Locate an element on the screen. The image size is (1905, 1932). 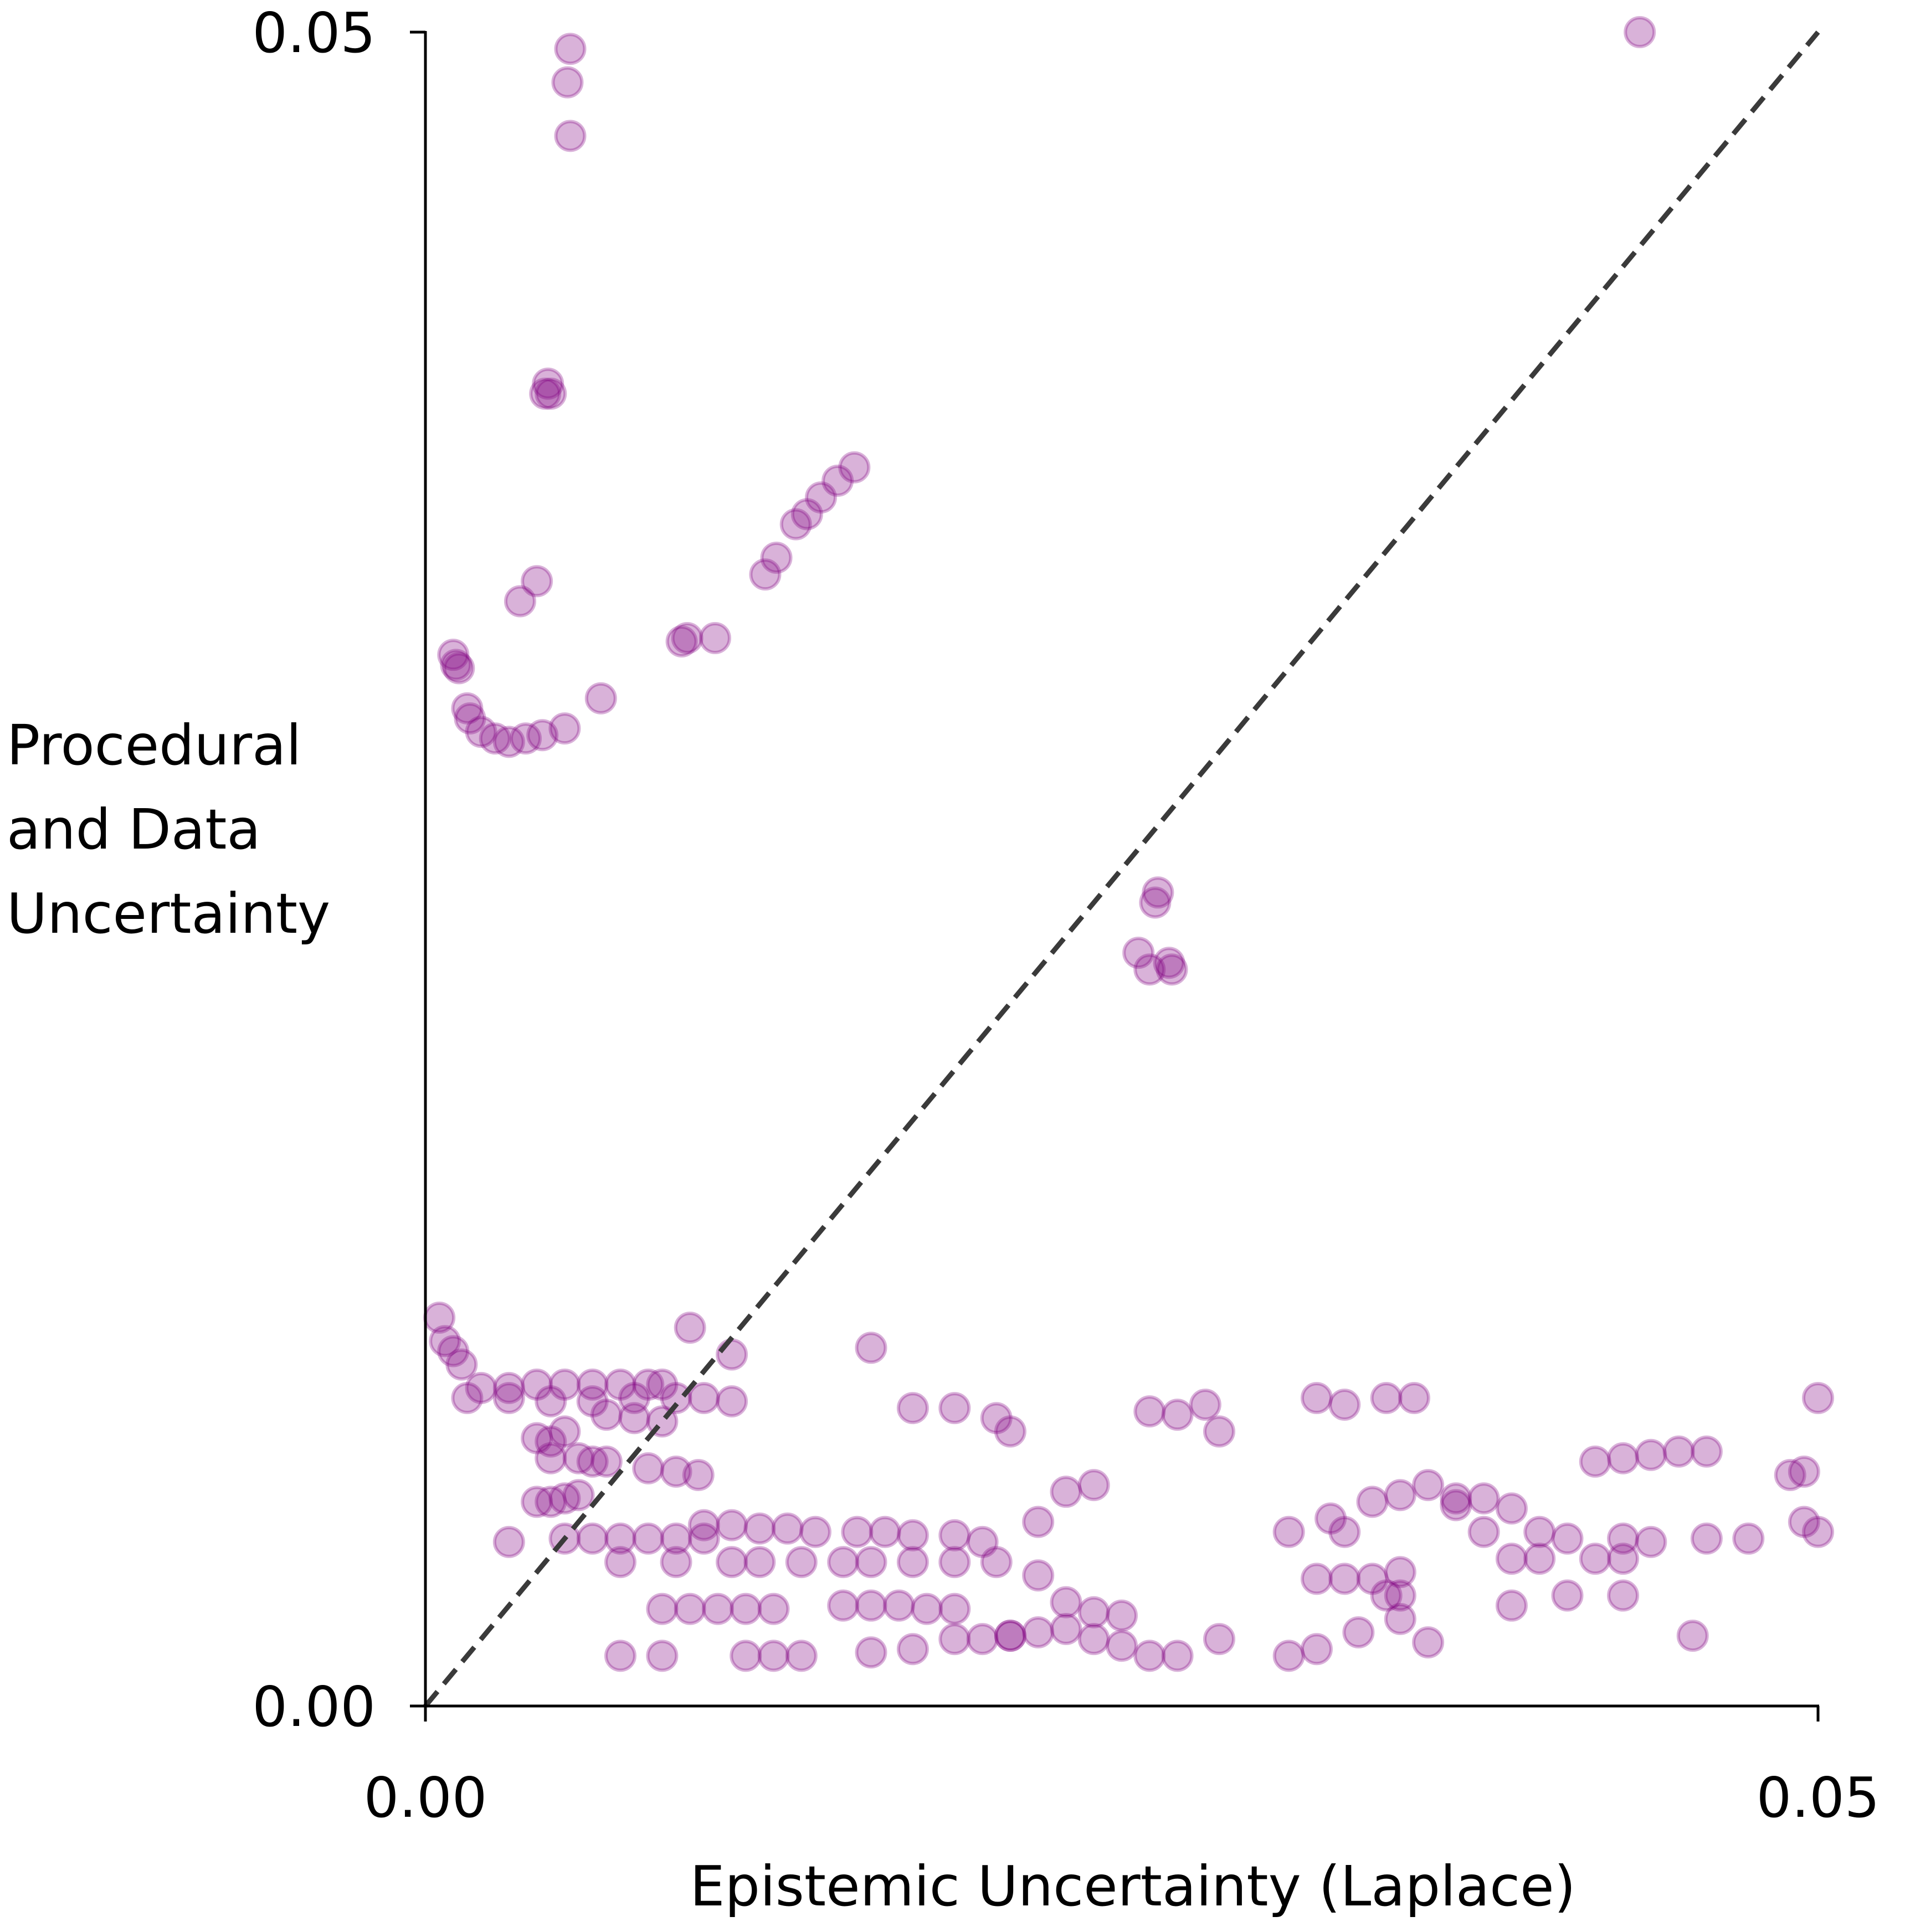
y-axis-label-line-1: Procedural is located at coordinates (154, 745).